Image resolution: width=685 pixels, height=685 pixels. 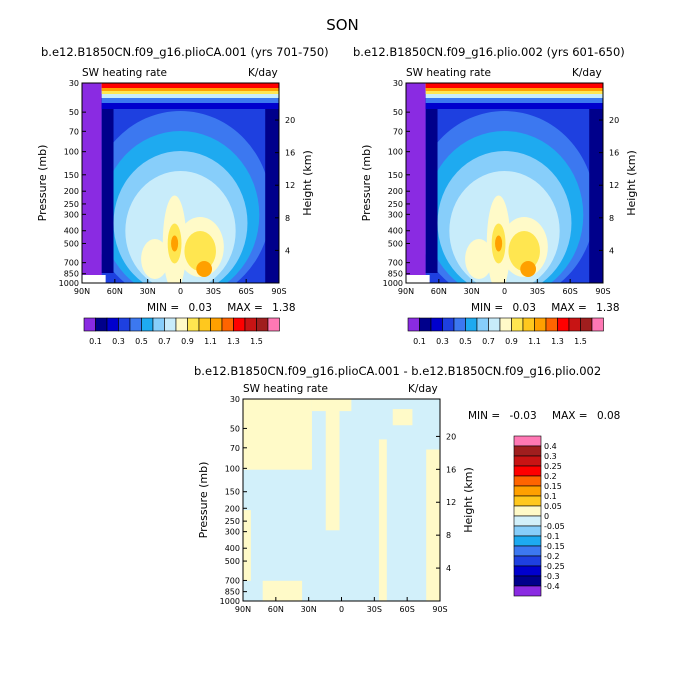 What do you see at coordinates (395, 204) in the screenshot?
I see `pressure-tick-label: 250` at bounding box center [395, 204].